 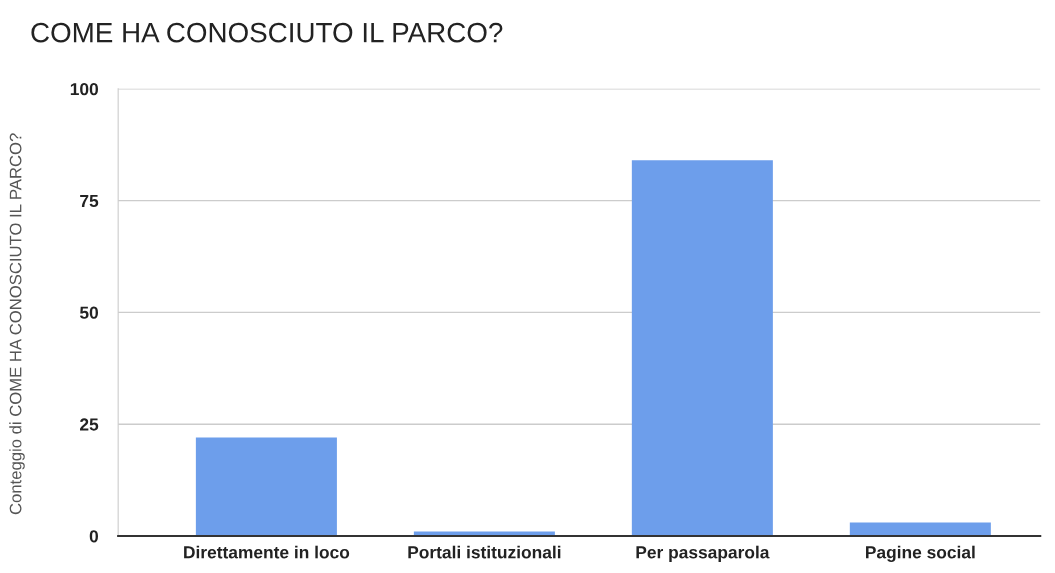 I want to click on y-tick-label: 100, so click(x=84, y=89).